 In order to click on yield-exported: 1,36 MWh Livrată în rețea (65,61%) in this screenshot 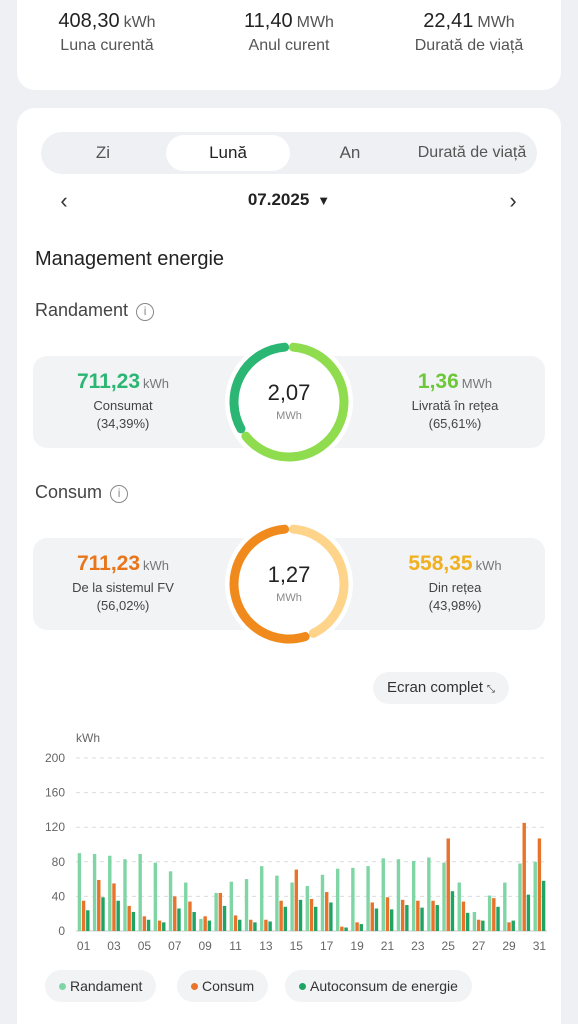, I will do `click(455, 400)`.